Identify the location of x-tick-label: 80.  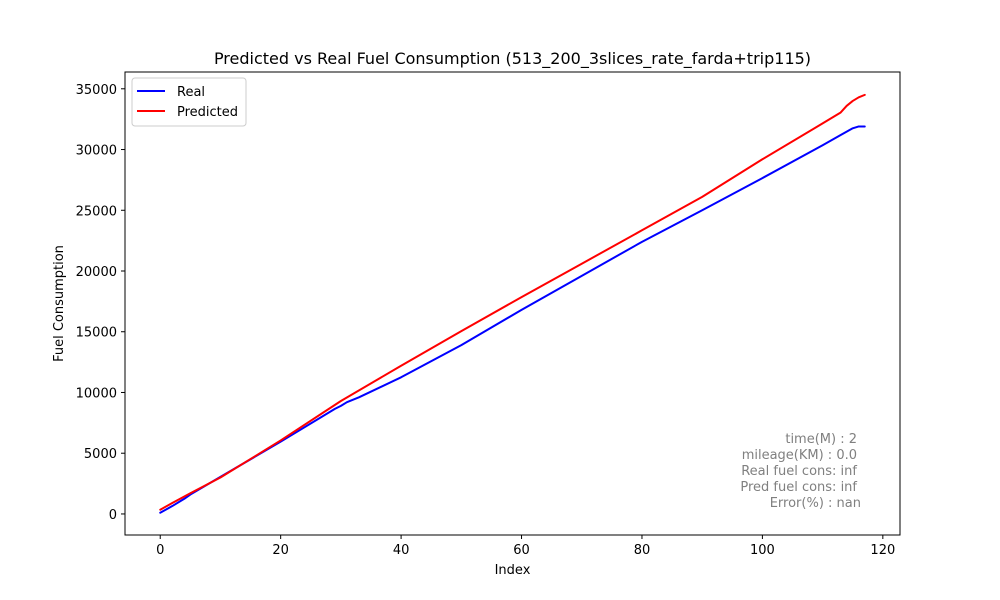
(642, 550).